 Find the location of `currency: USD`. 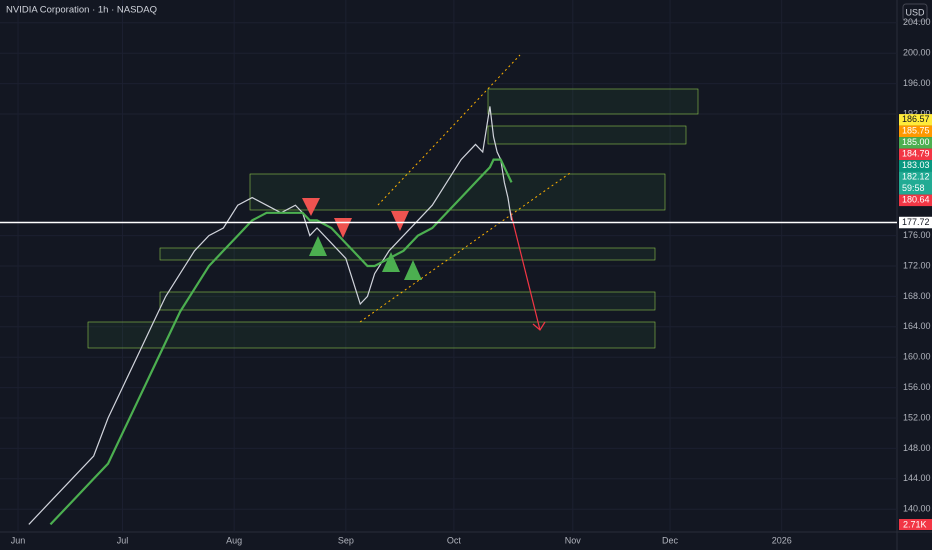

currency: USD is located at coordinates (915, 12).